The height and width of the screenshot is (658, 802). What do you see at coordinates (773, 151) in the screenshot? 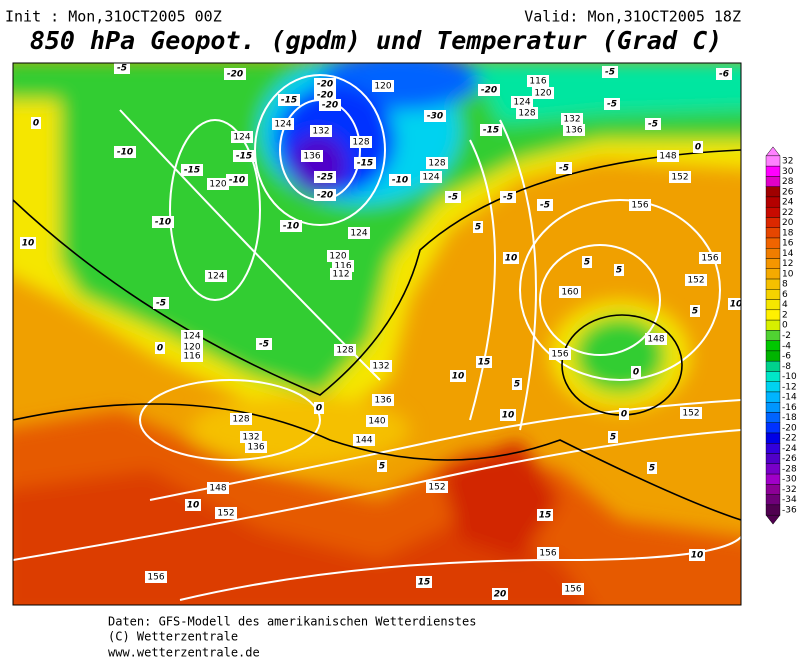
I see `colorbar-cap` at bounding box center [773, 151].